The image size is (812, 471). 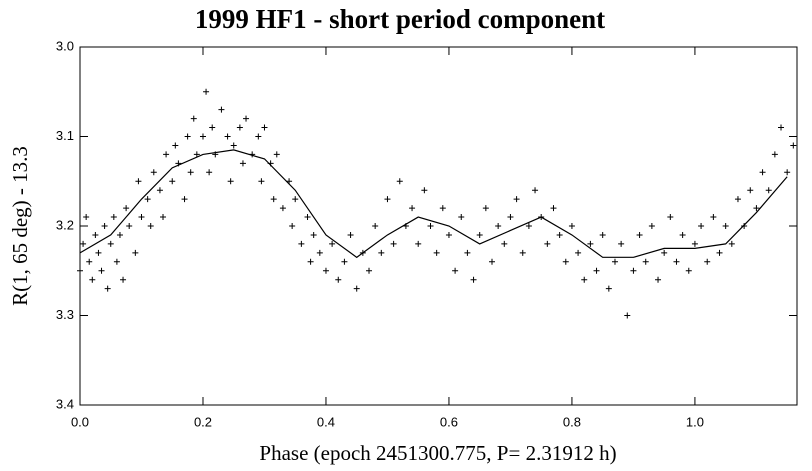 What do you see at coordinates (400, 19) in the screenshot?
I see `chart-title: 1999 HF1 - short period component` at bounding box center [400, 19].